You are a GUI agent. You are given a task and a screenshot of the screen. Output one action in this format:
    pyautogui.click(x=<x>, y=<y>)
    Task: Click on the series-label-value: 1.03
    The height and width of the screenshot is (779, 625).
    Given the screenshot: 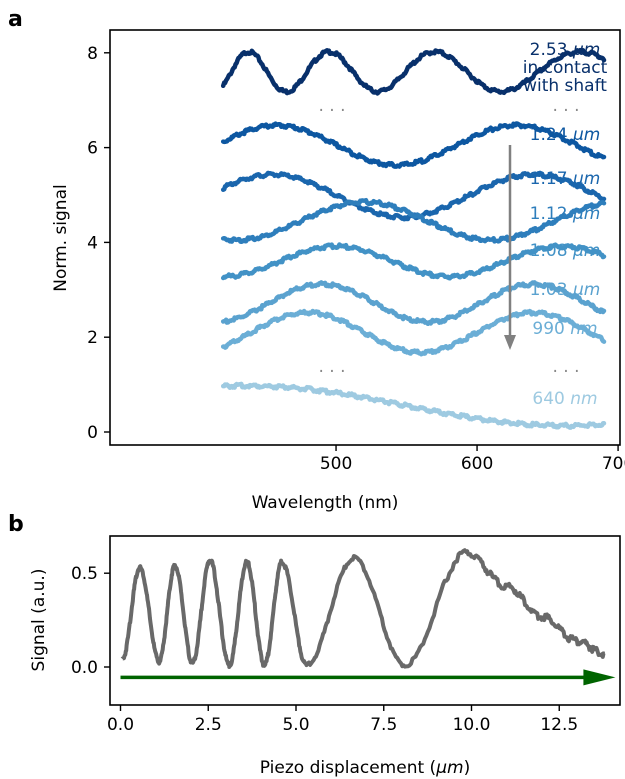 What is the action you would take?
    pyautogui.click(x=551, y=290)
    